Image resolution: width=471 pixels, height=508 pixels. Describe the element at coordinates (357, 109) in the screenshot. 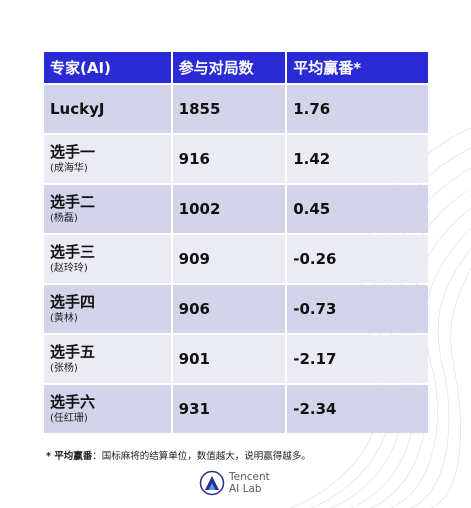

I see `avg-win-cell: 1.76` at that location.